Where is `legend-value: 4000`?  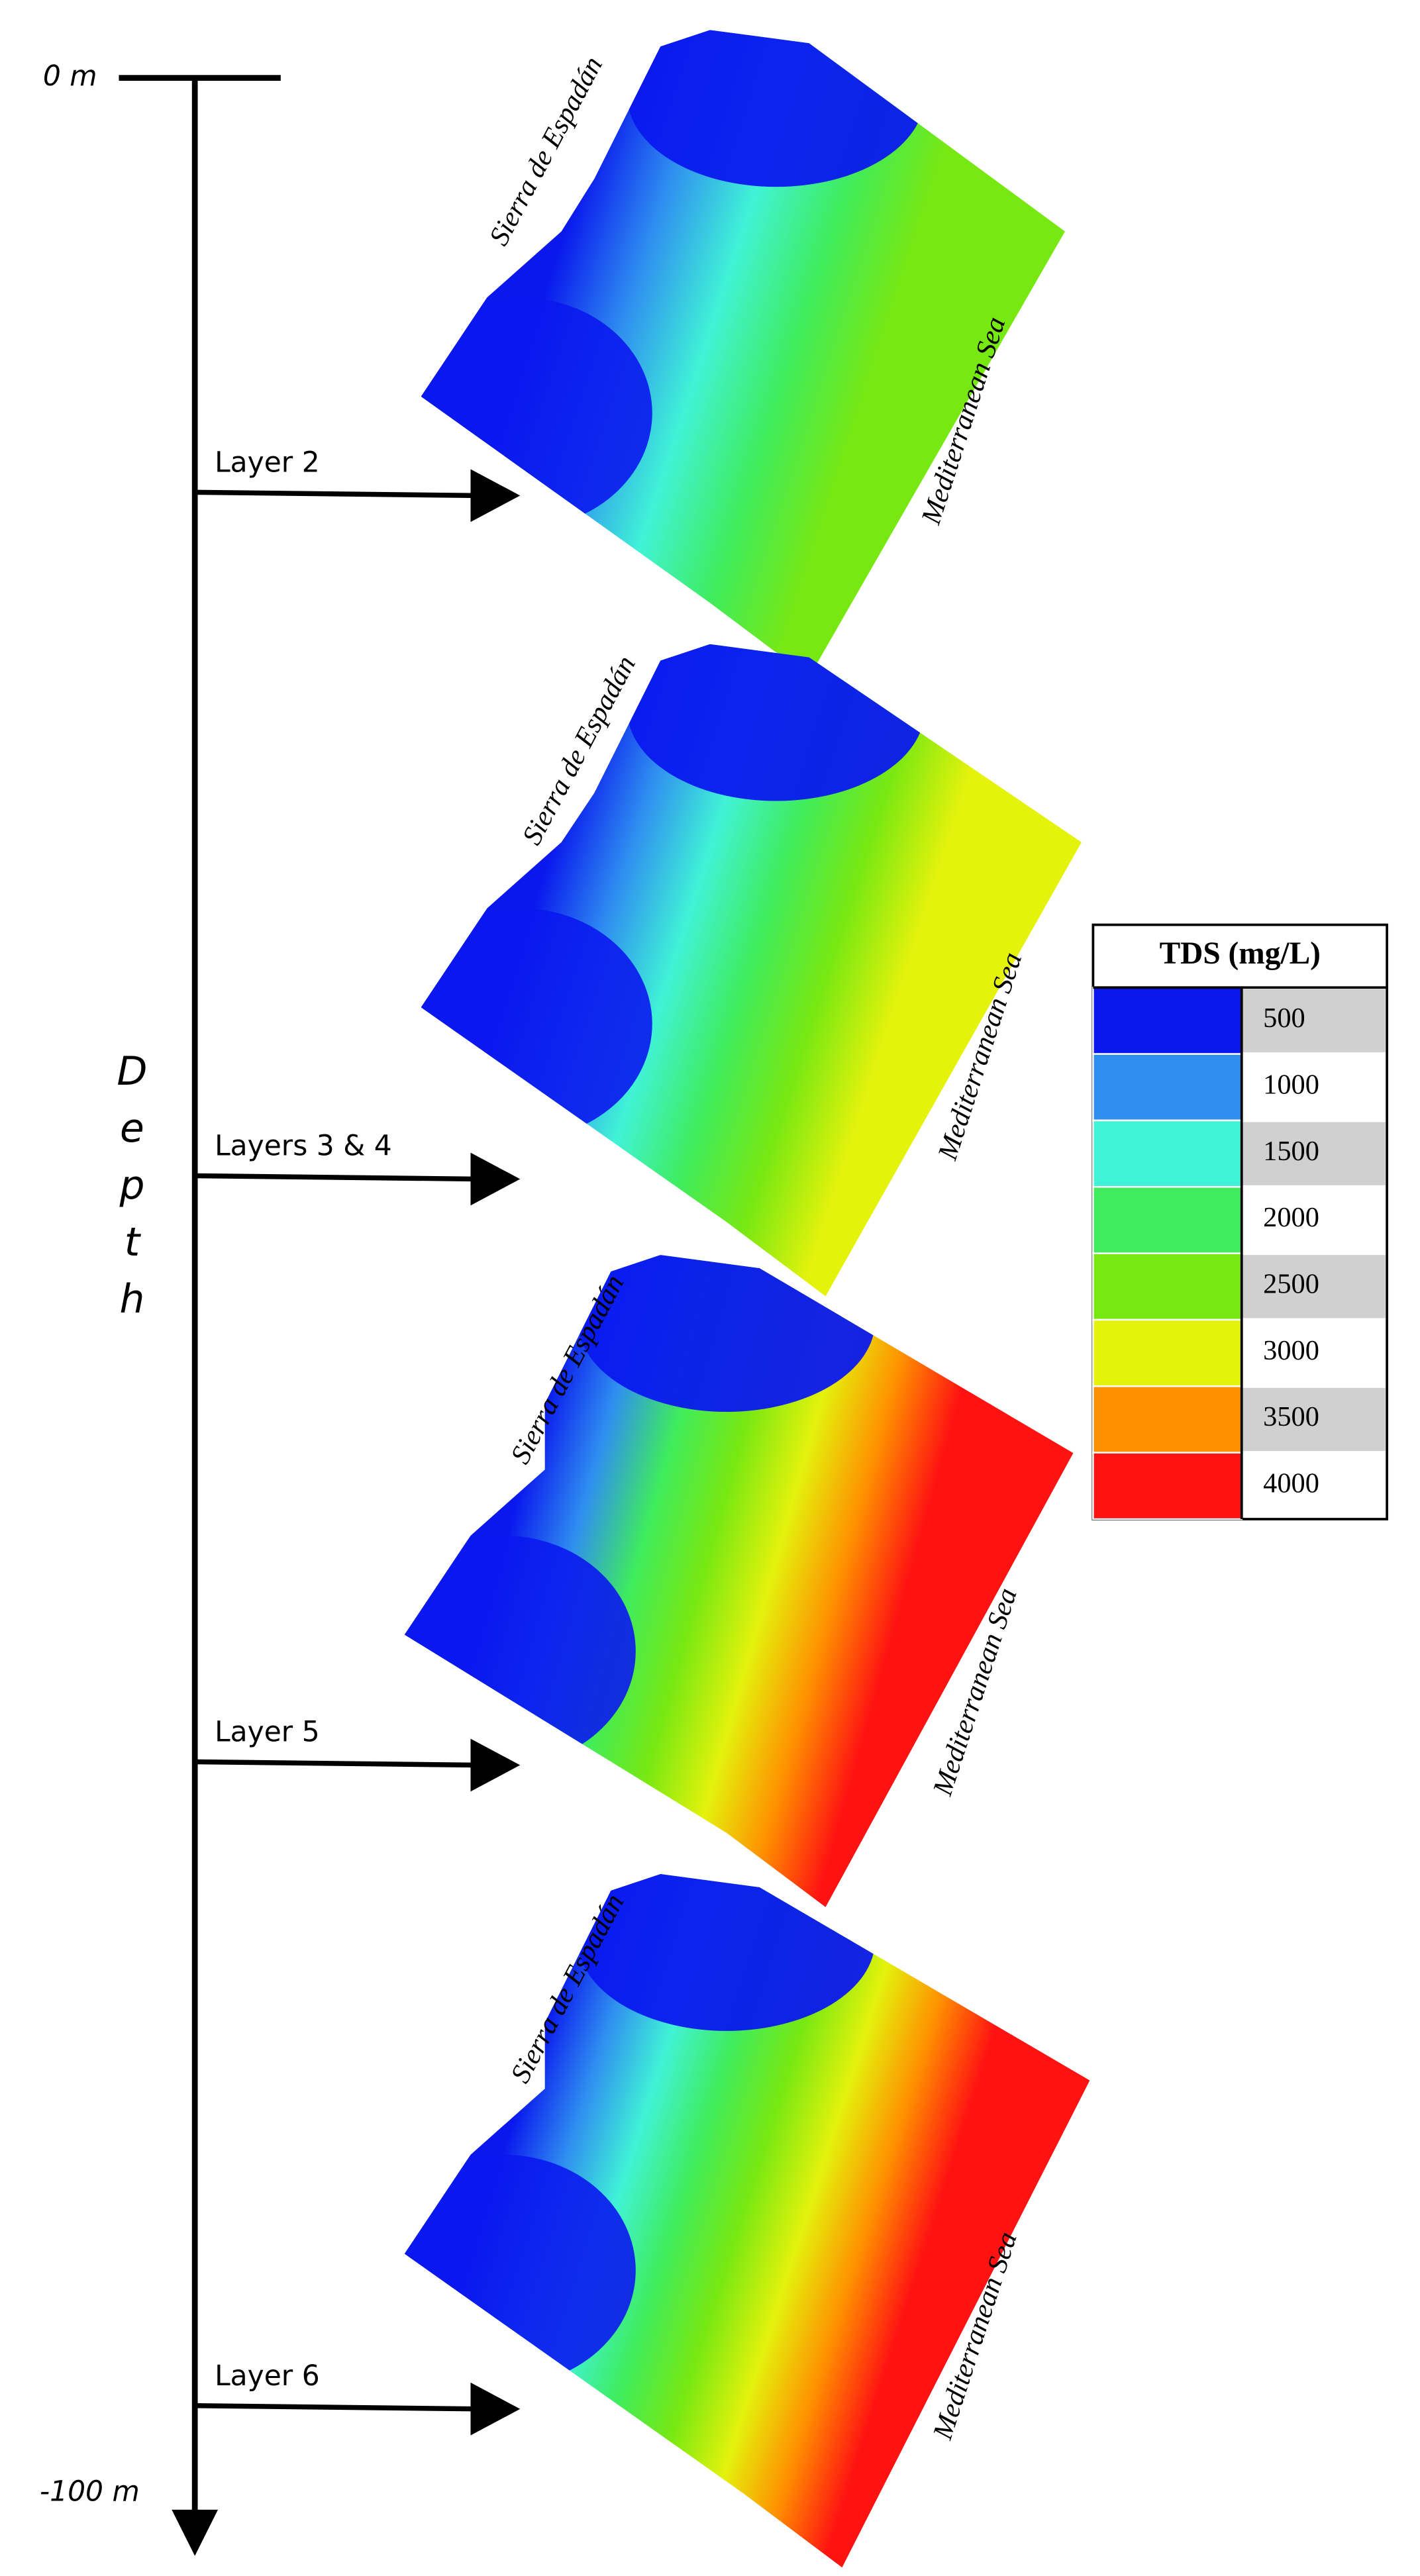 legend-value: 4000 is located at coordinates (1291, 1483).